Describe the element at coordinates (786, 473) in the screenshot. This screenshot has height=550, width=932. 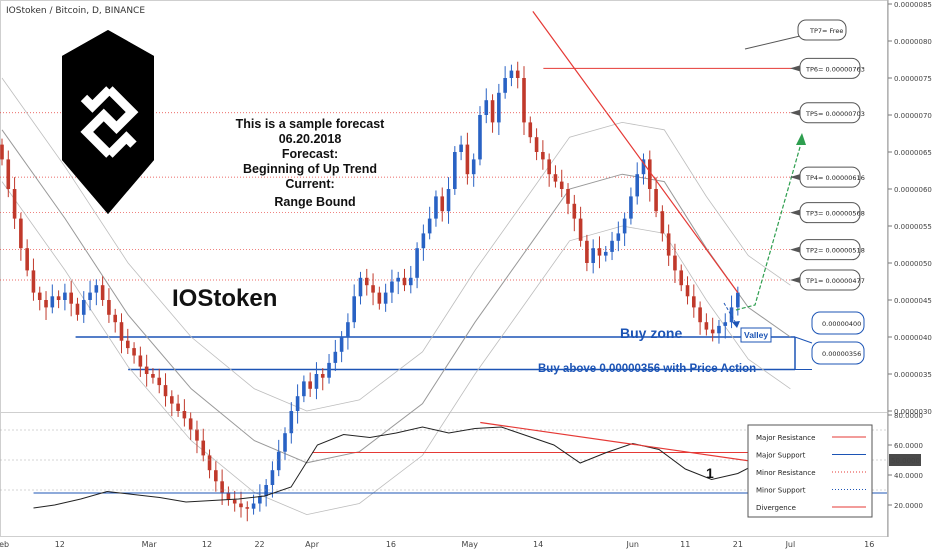
I see `legend-label: Minor Resistance` at that location.